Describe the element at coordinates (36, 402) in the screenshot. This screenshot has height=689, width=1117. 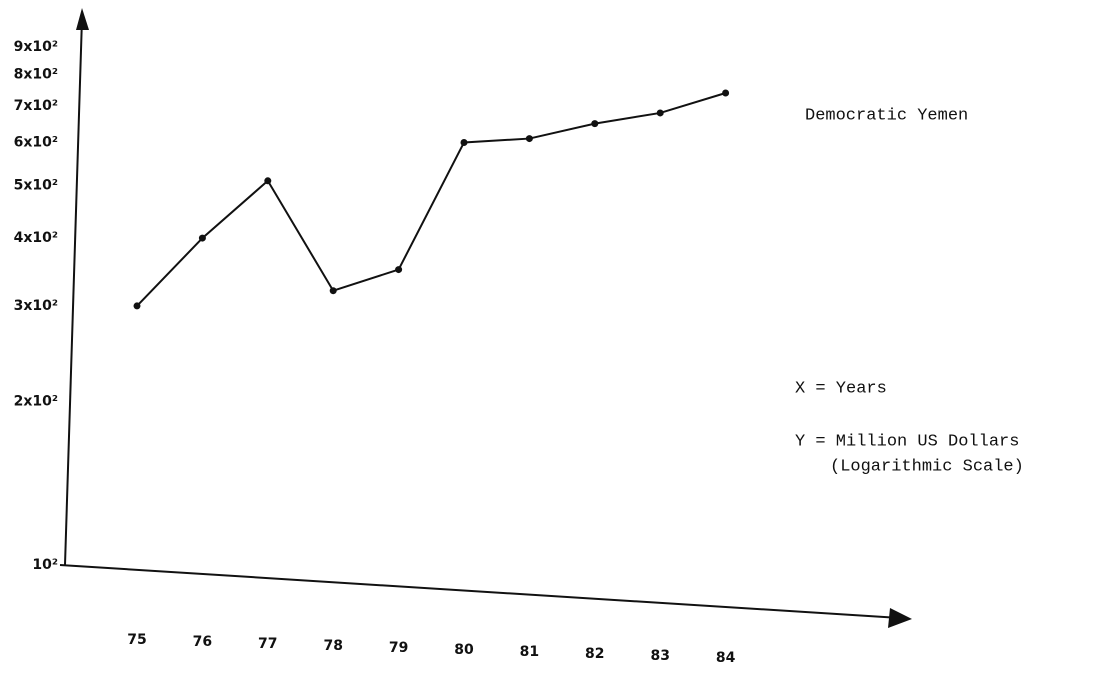
I see `y-tick-label: 2x10²` at that location.